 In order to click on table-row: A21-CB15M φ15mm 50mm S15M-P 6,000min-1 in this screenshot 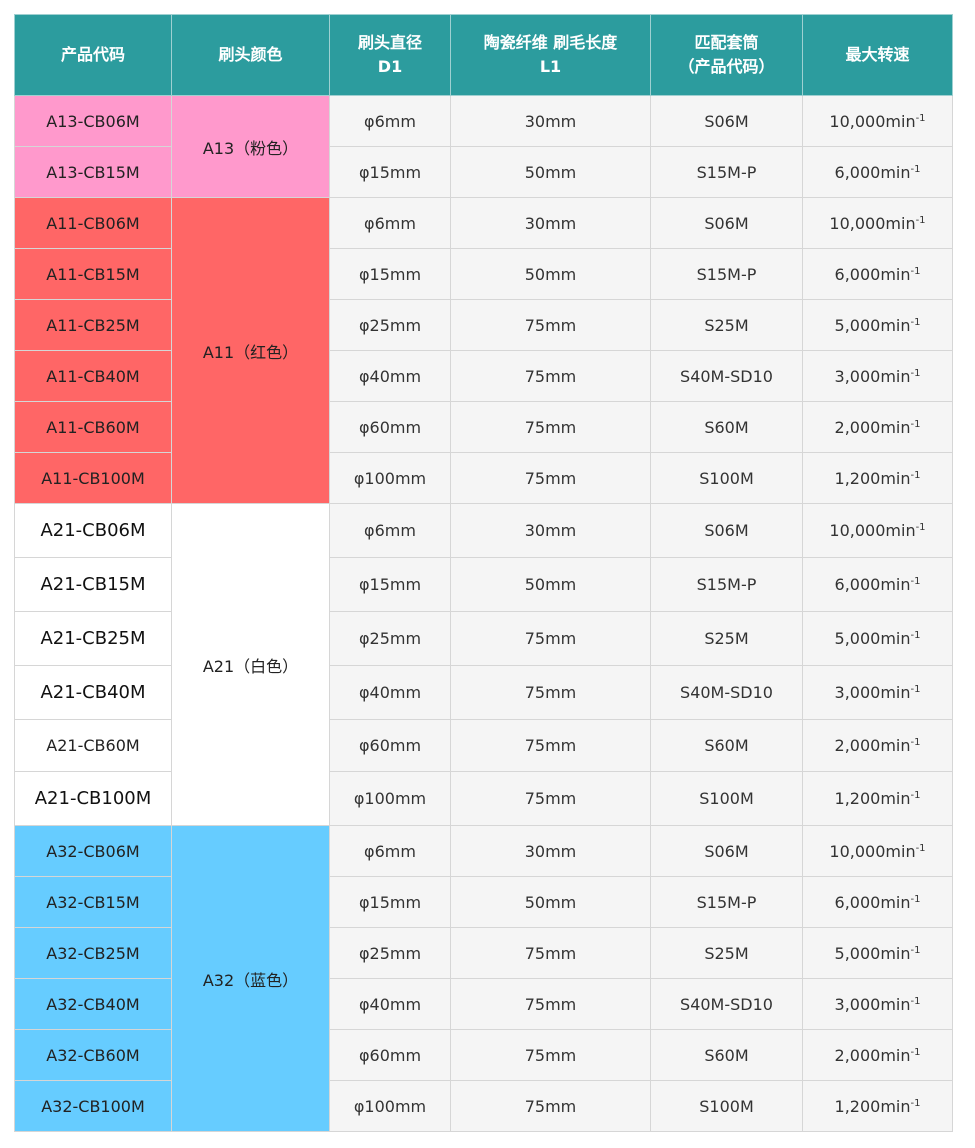, I will do `click(483, 584)`.